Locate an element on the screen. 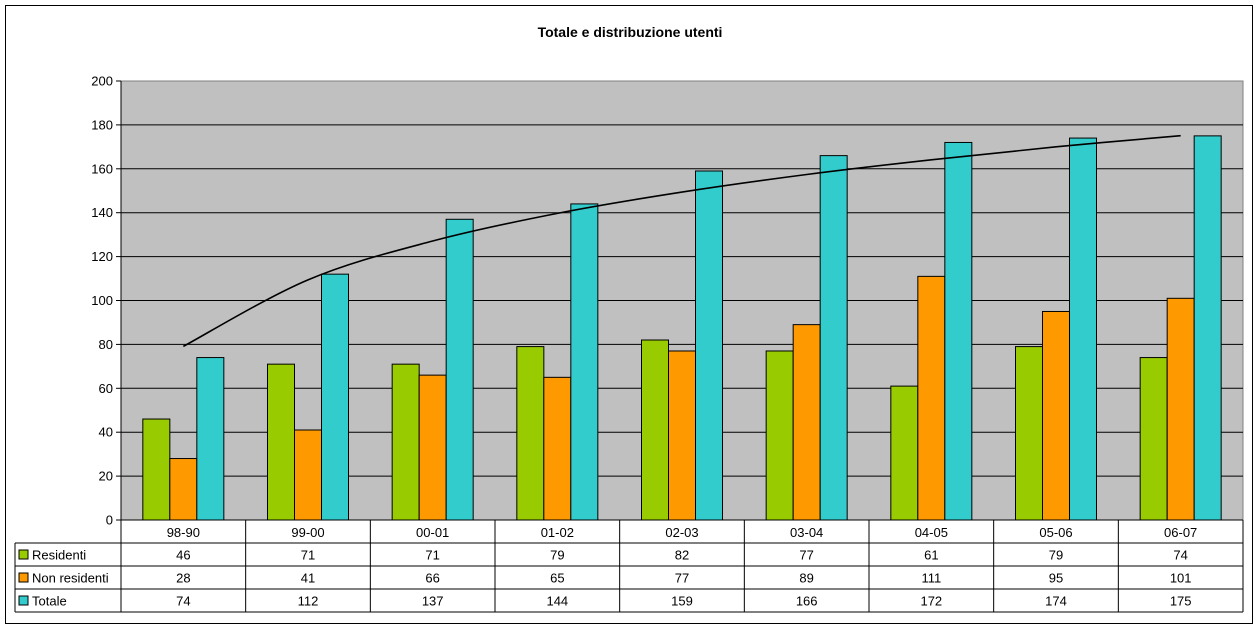  data-table-value: 82 is located at coordinates (682, 555).